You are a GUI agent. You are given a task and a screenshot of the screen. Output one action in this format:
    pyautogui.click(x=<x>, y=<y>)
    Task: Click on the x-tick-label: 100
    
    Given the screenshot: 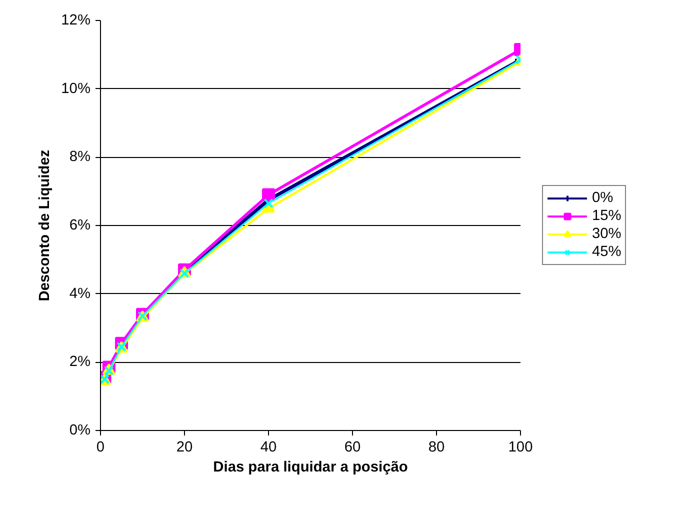 What is the action you would take?
    pyautogui.click(x=520, y=448)
    